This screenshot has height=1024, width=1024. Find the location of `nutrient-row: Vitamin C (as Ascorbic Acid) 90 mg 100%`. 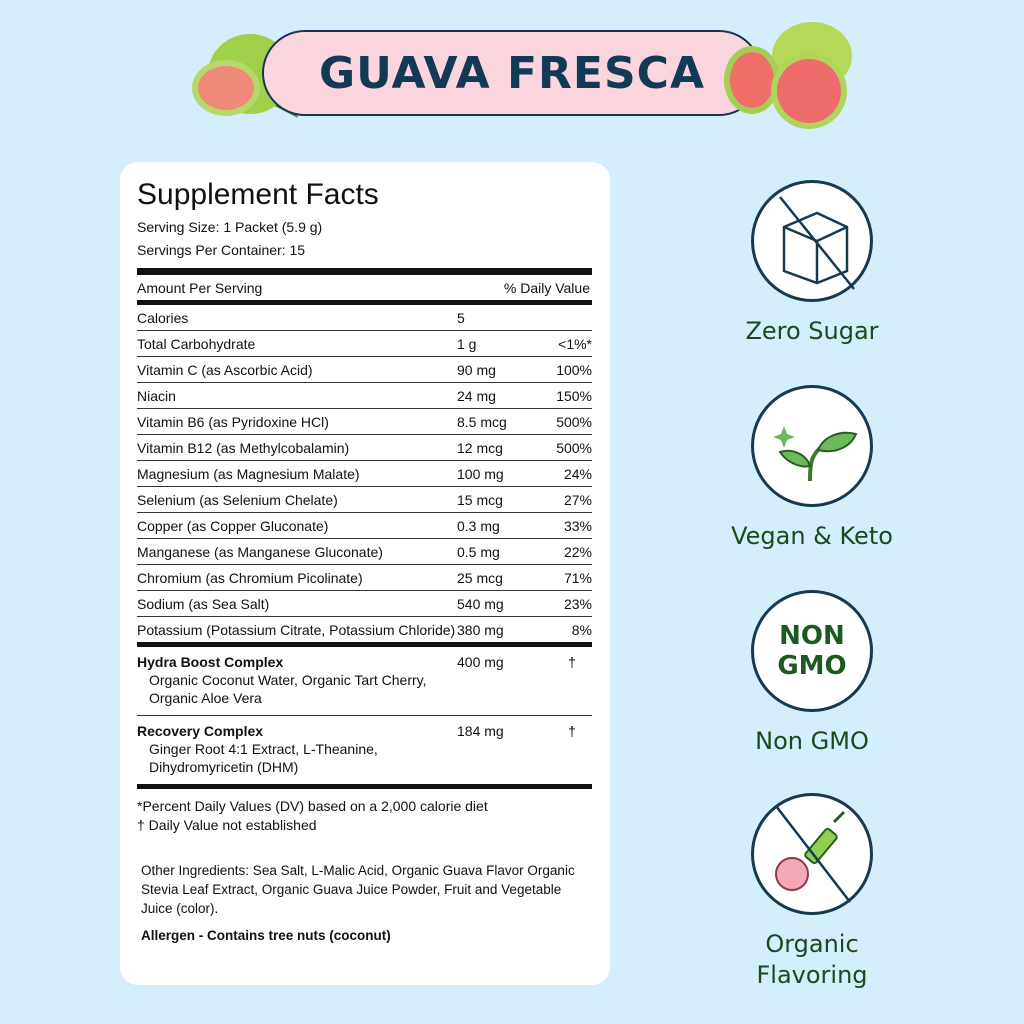

nutrient-row: Vitamin C (as Ascorbic Acid) 90 mg 100% is located at coordinates (364, 370).